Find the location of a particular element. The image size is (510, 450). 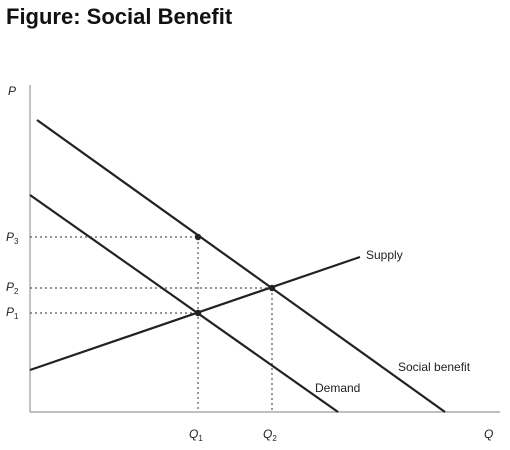

tick-label-p1: P1 is located at coordinates (12, 313).